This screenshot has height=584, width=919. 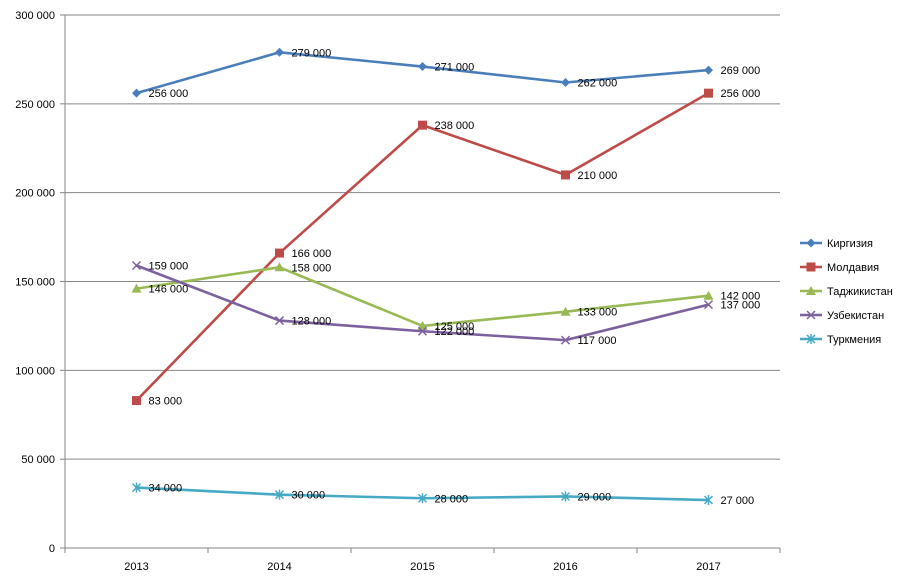 I want to click on legend-label: Таджикистан, so click(x=860, y=292).